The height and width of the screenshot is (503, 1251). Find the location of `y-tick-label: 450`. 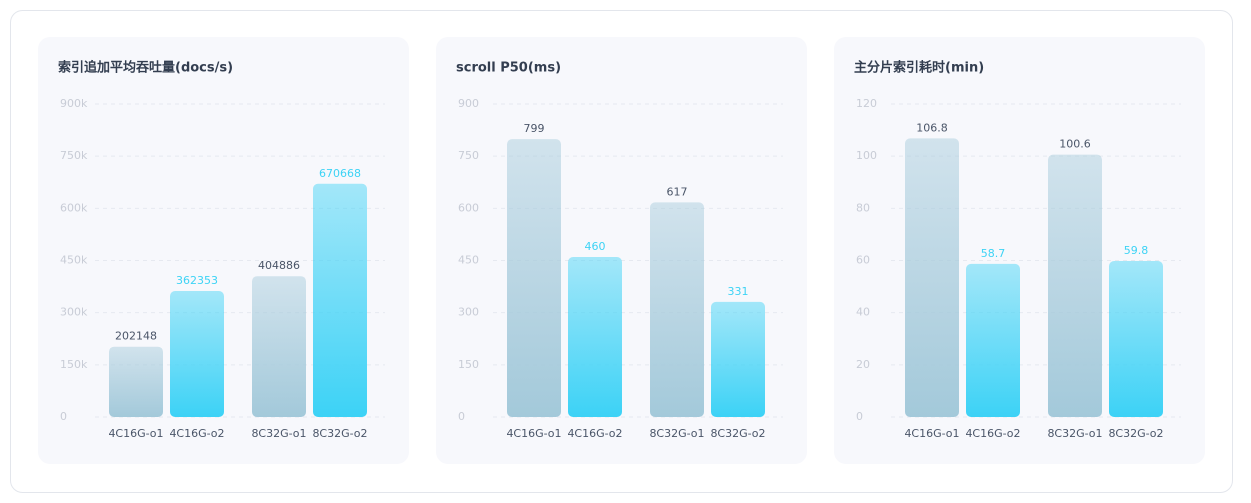

y-tick-label: 450 is located at coordinates (468, 260).